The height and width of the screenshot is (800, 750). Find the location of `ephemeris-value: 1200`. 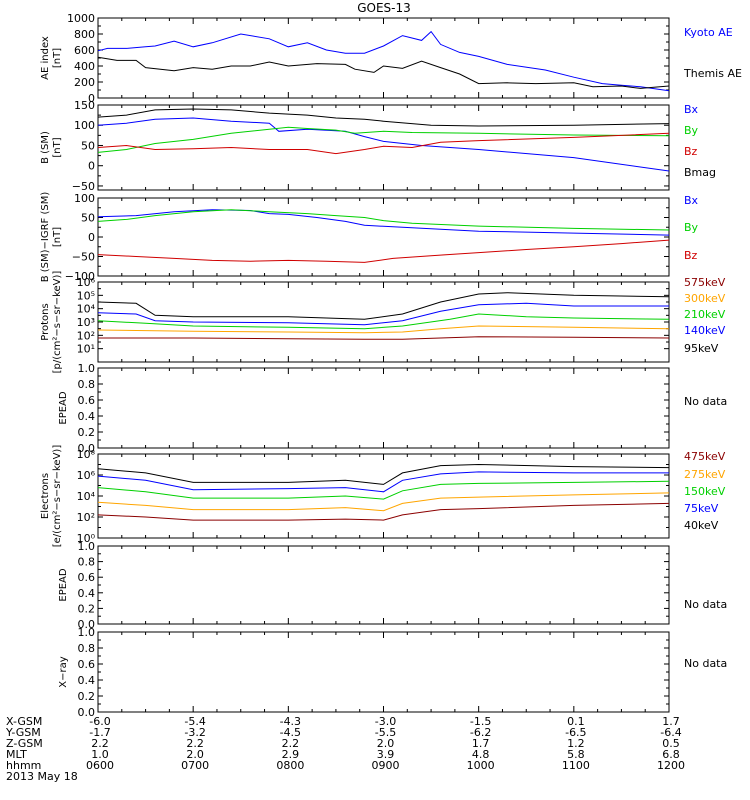

ephemeris-value: 1200 is located at coordinates (671, 765).